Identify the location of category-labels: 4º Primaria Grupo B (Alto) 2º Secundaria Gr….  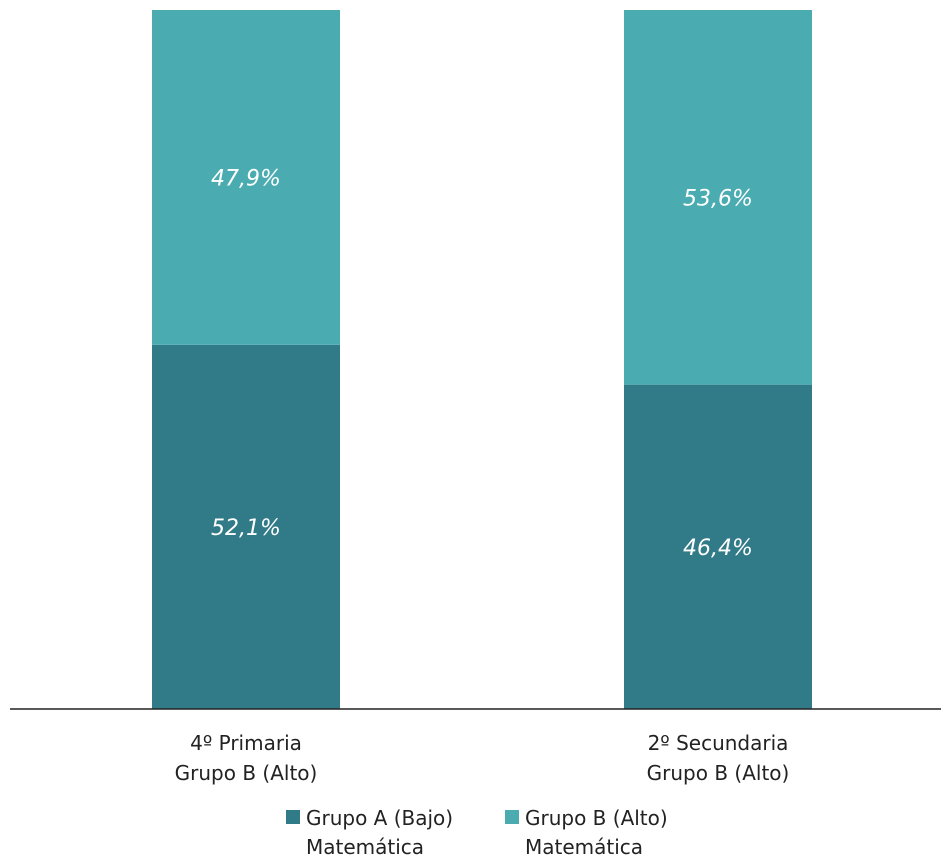
(482, 758).